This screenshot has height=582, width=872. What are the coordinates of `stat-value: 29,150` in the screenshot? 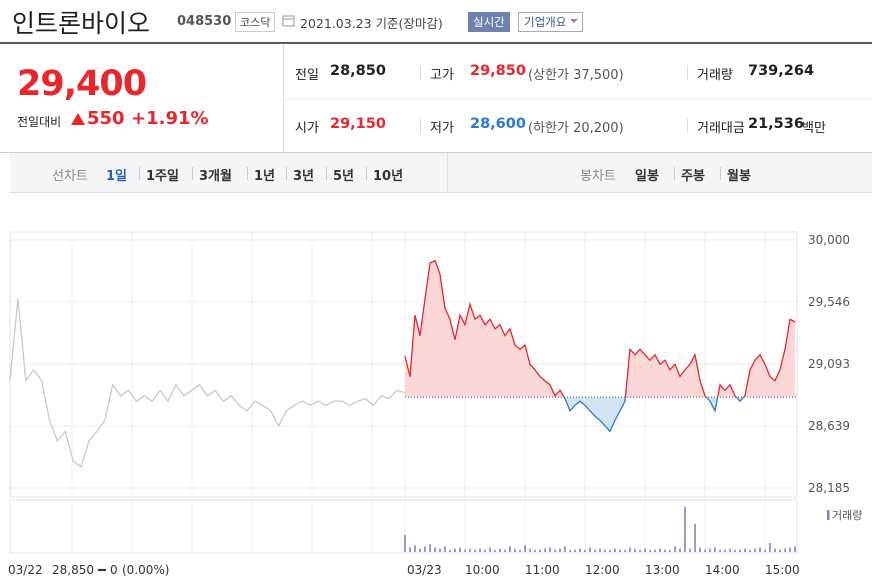 It's located at (358, 124).